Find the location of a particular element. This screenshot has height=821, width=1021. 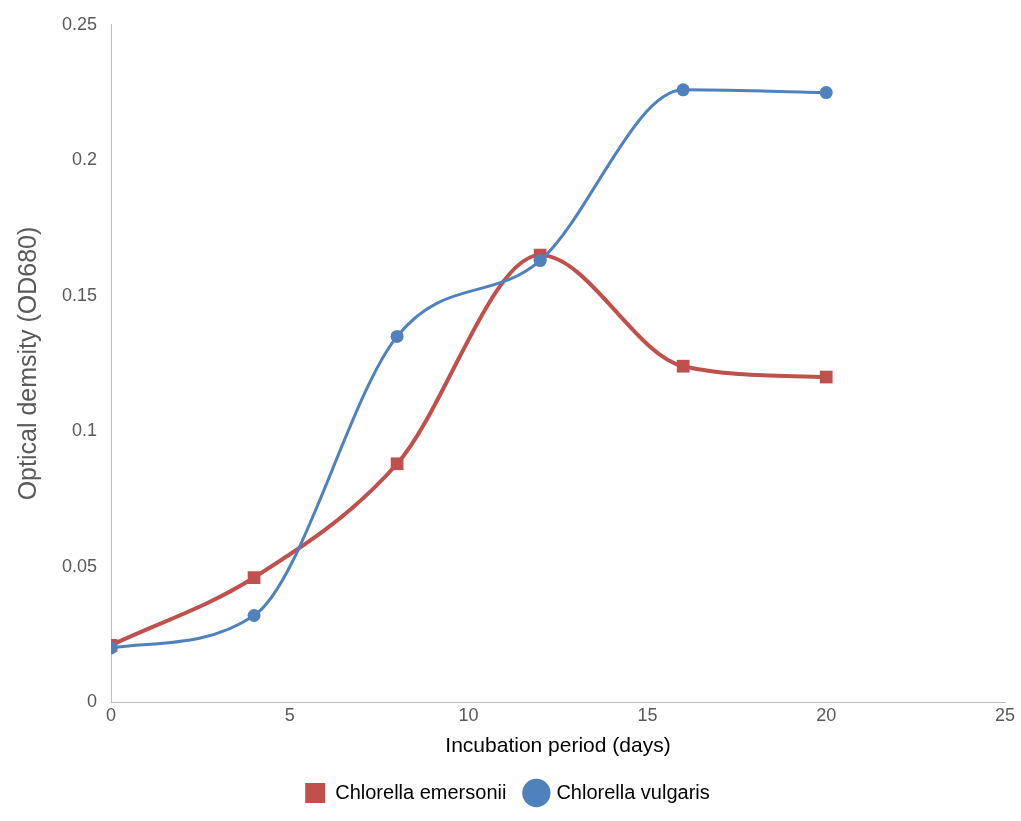

x-tick-label: 0 is located at coordinates (111, 714).